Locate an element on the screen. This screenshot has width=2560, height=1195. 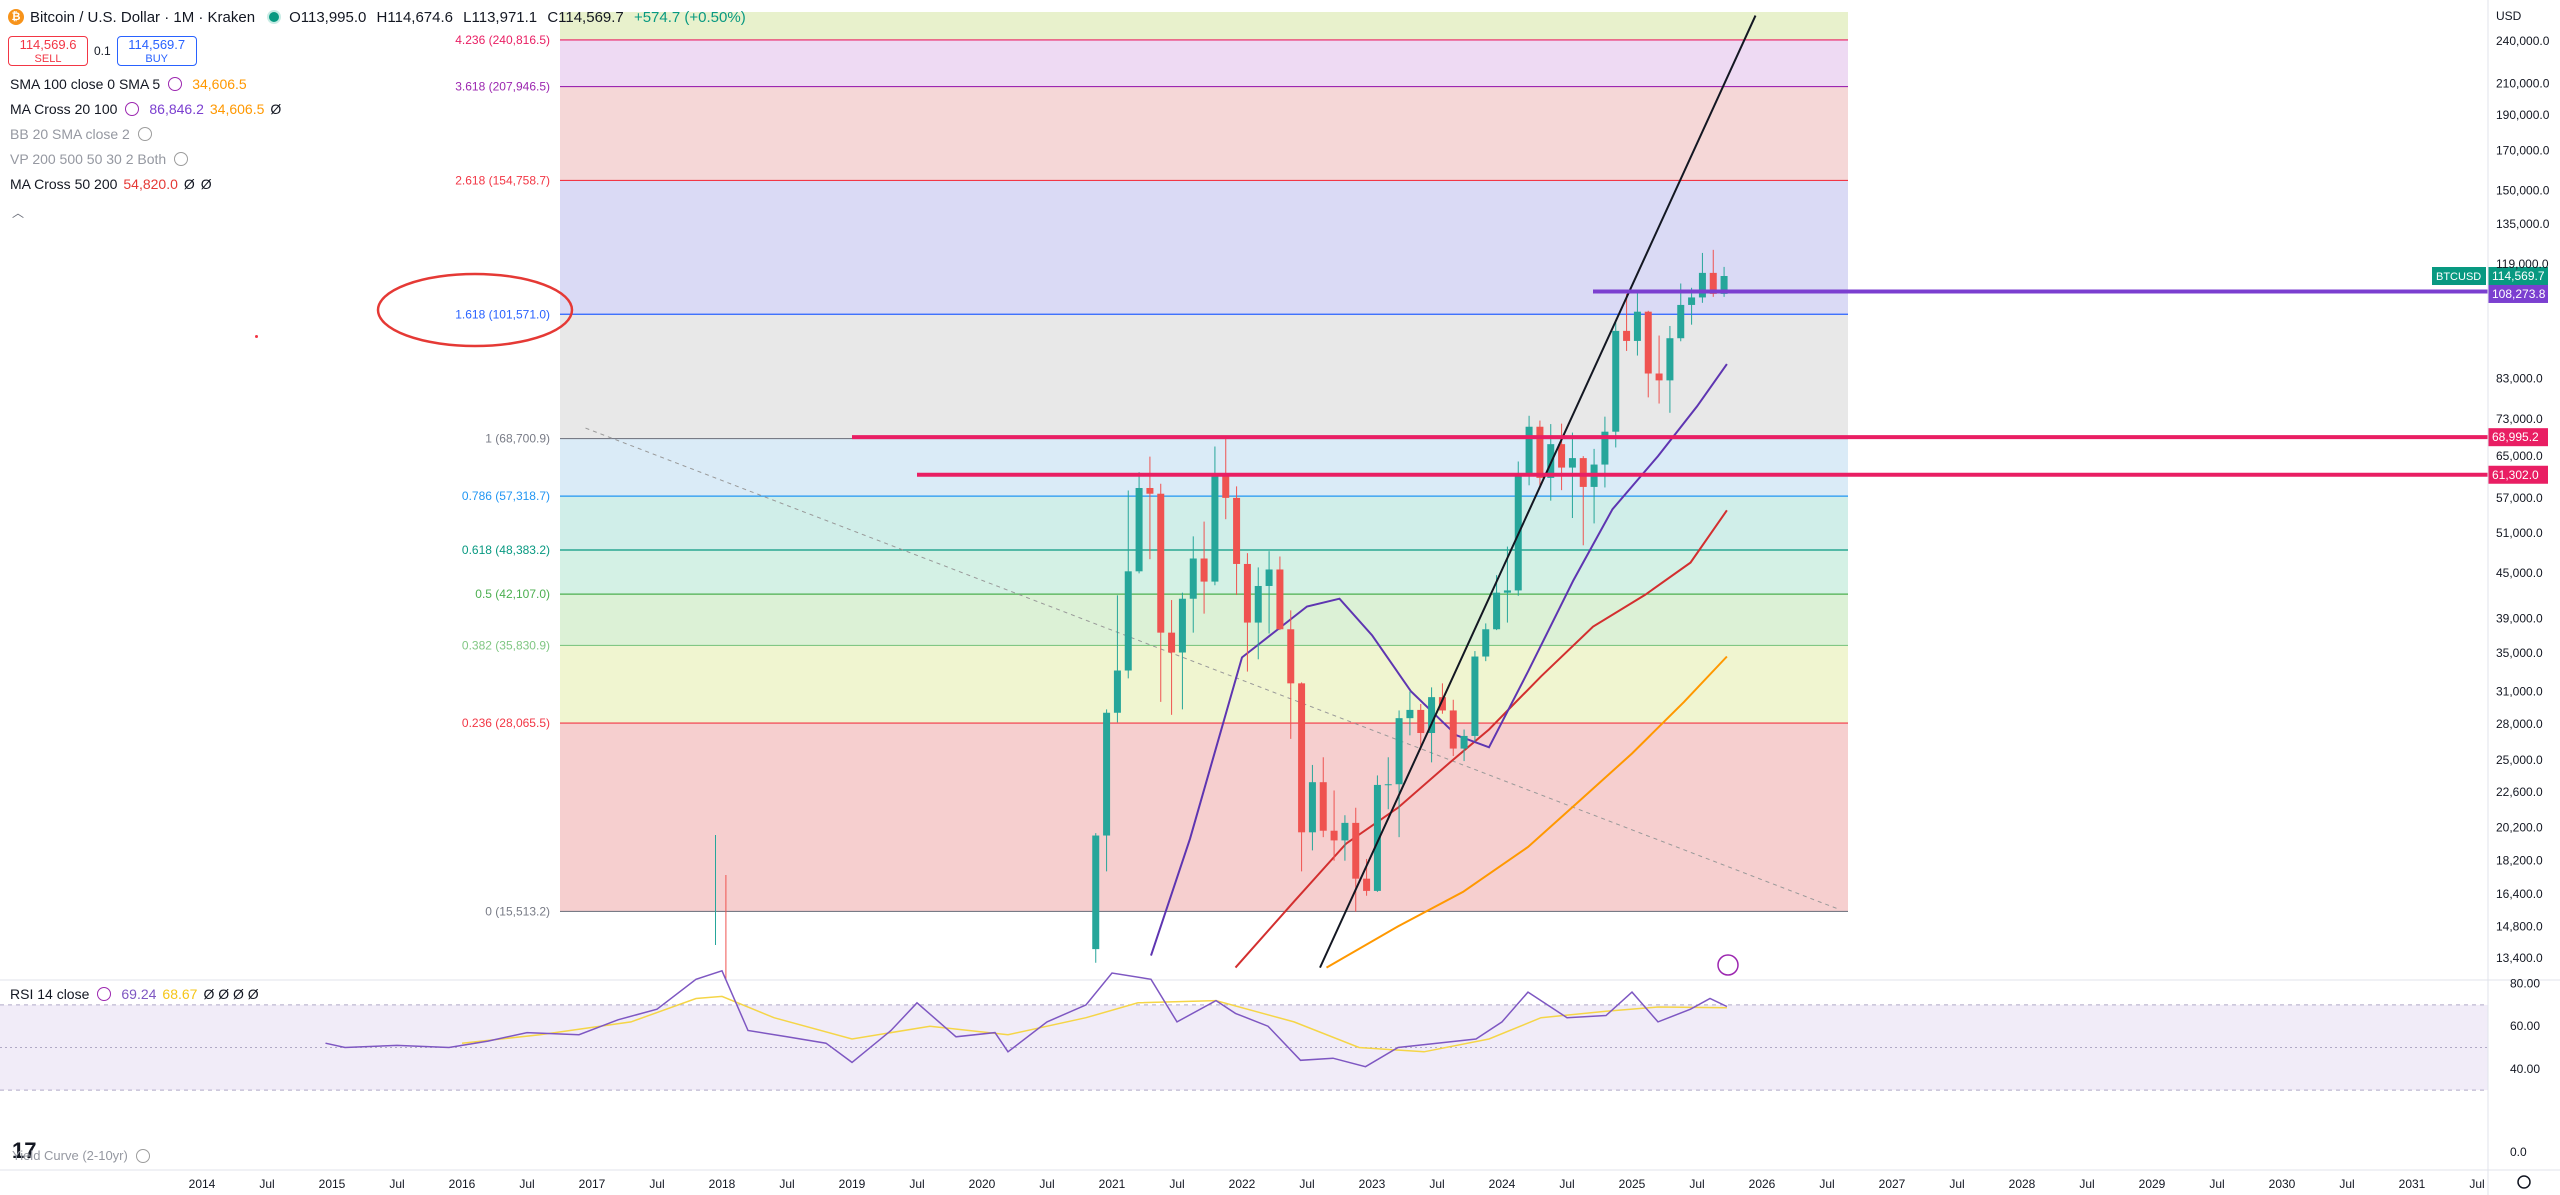
price-tick-label: 135,000.0 is located at coordinates (2523, 224).